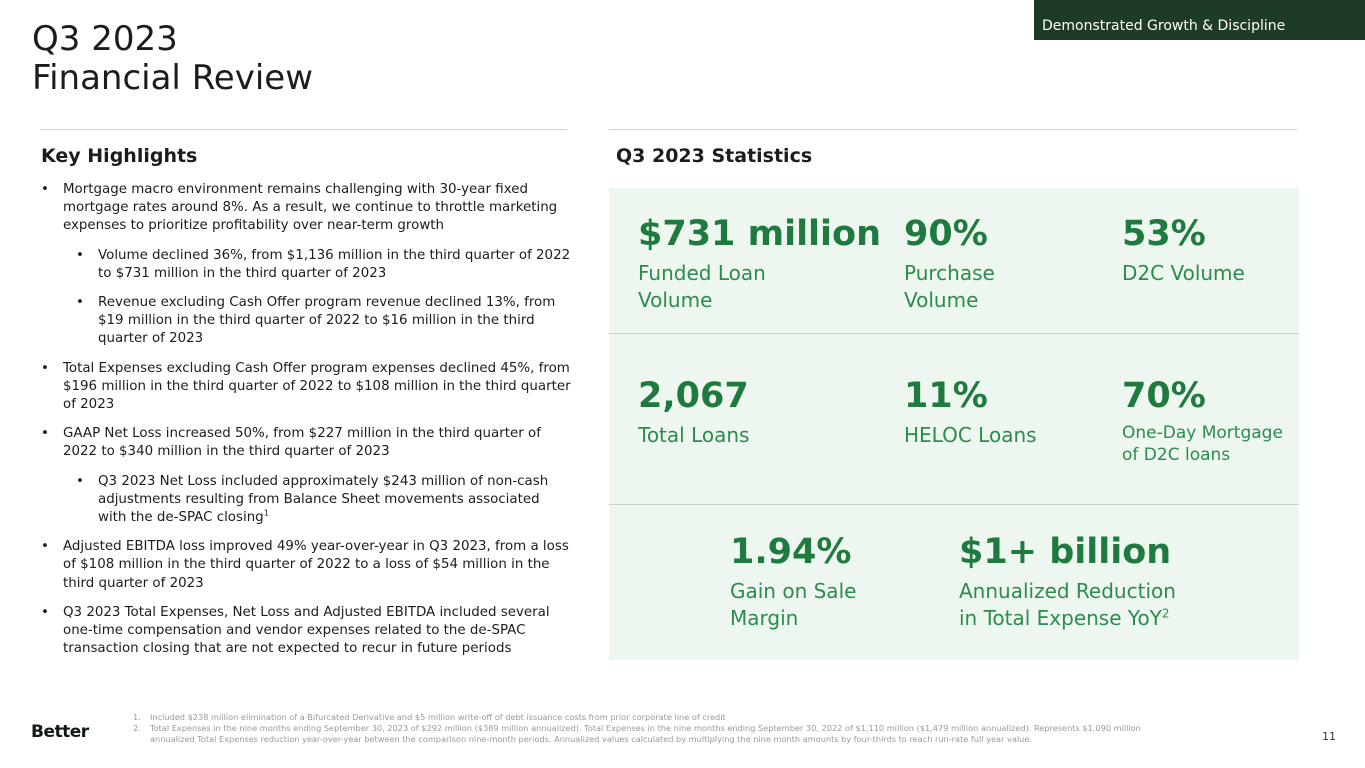 The height and width of the screenshot is (768, 1365). I want to click on stat-label: Total Loans, so click(694, 435).